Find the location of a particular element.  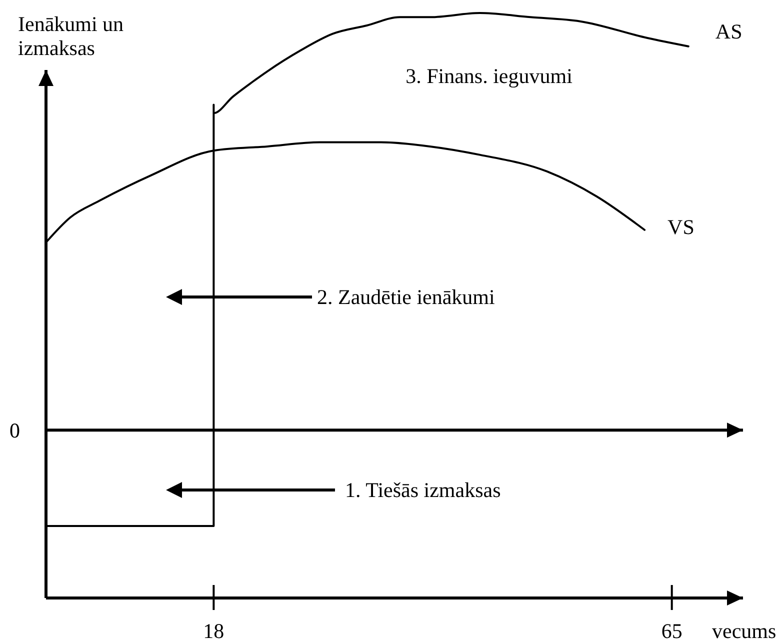

annotation: 1. Tiešās izmaksas is located at coordinates (423, 490).